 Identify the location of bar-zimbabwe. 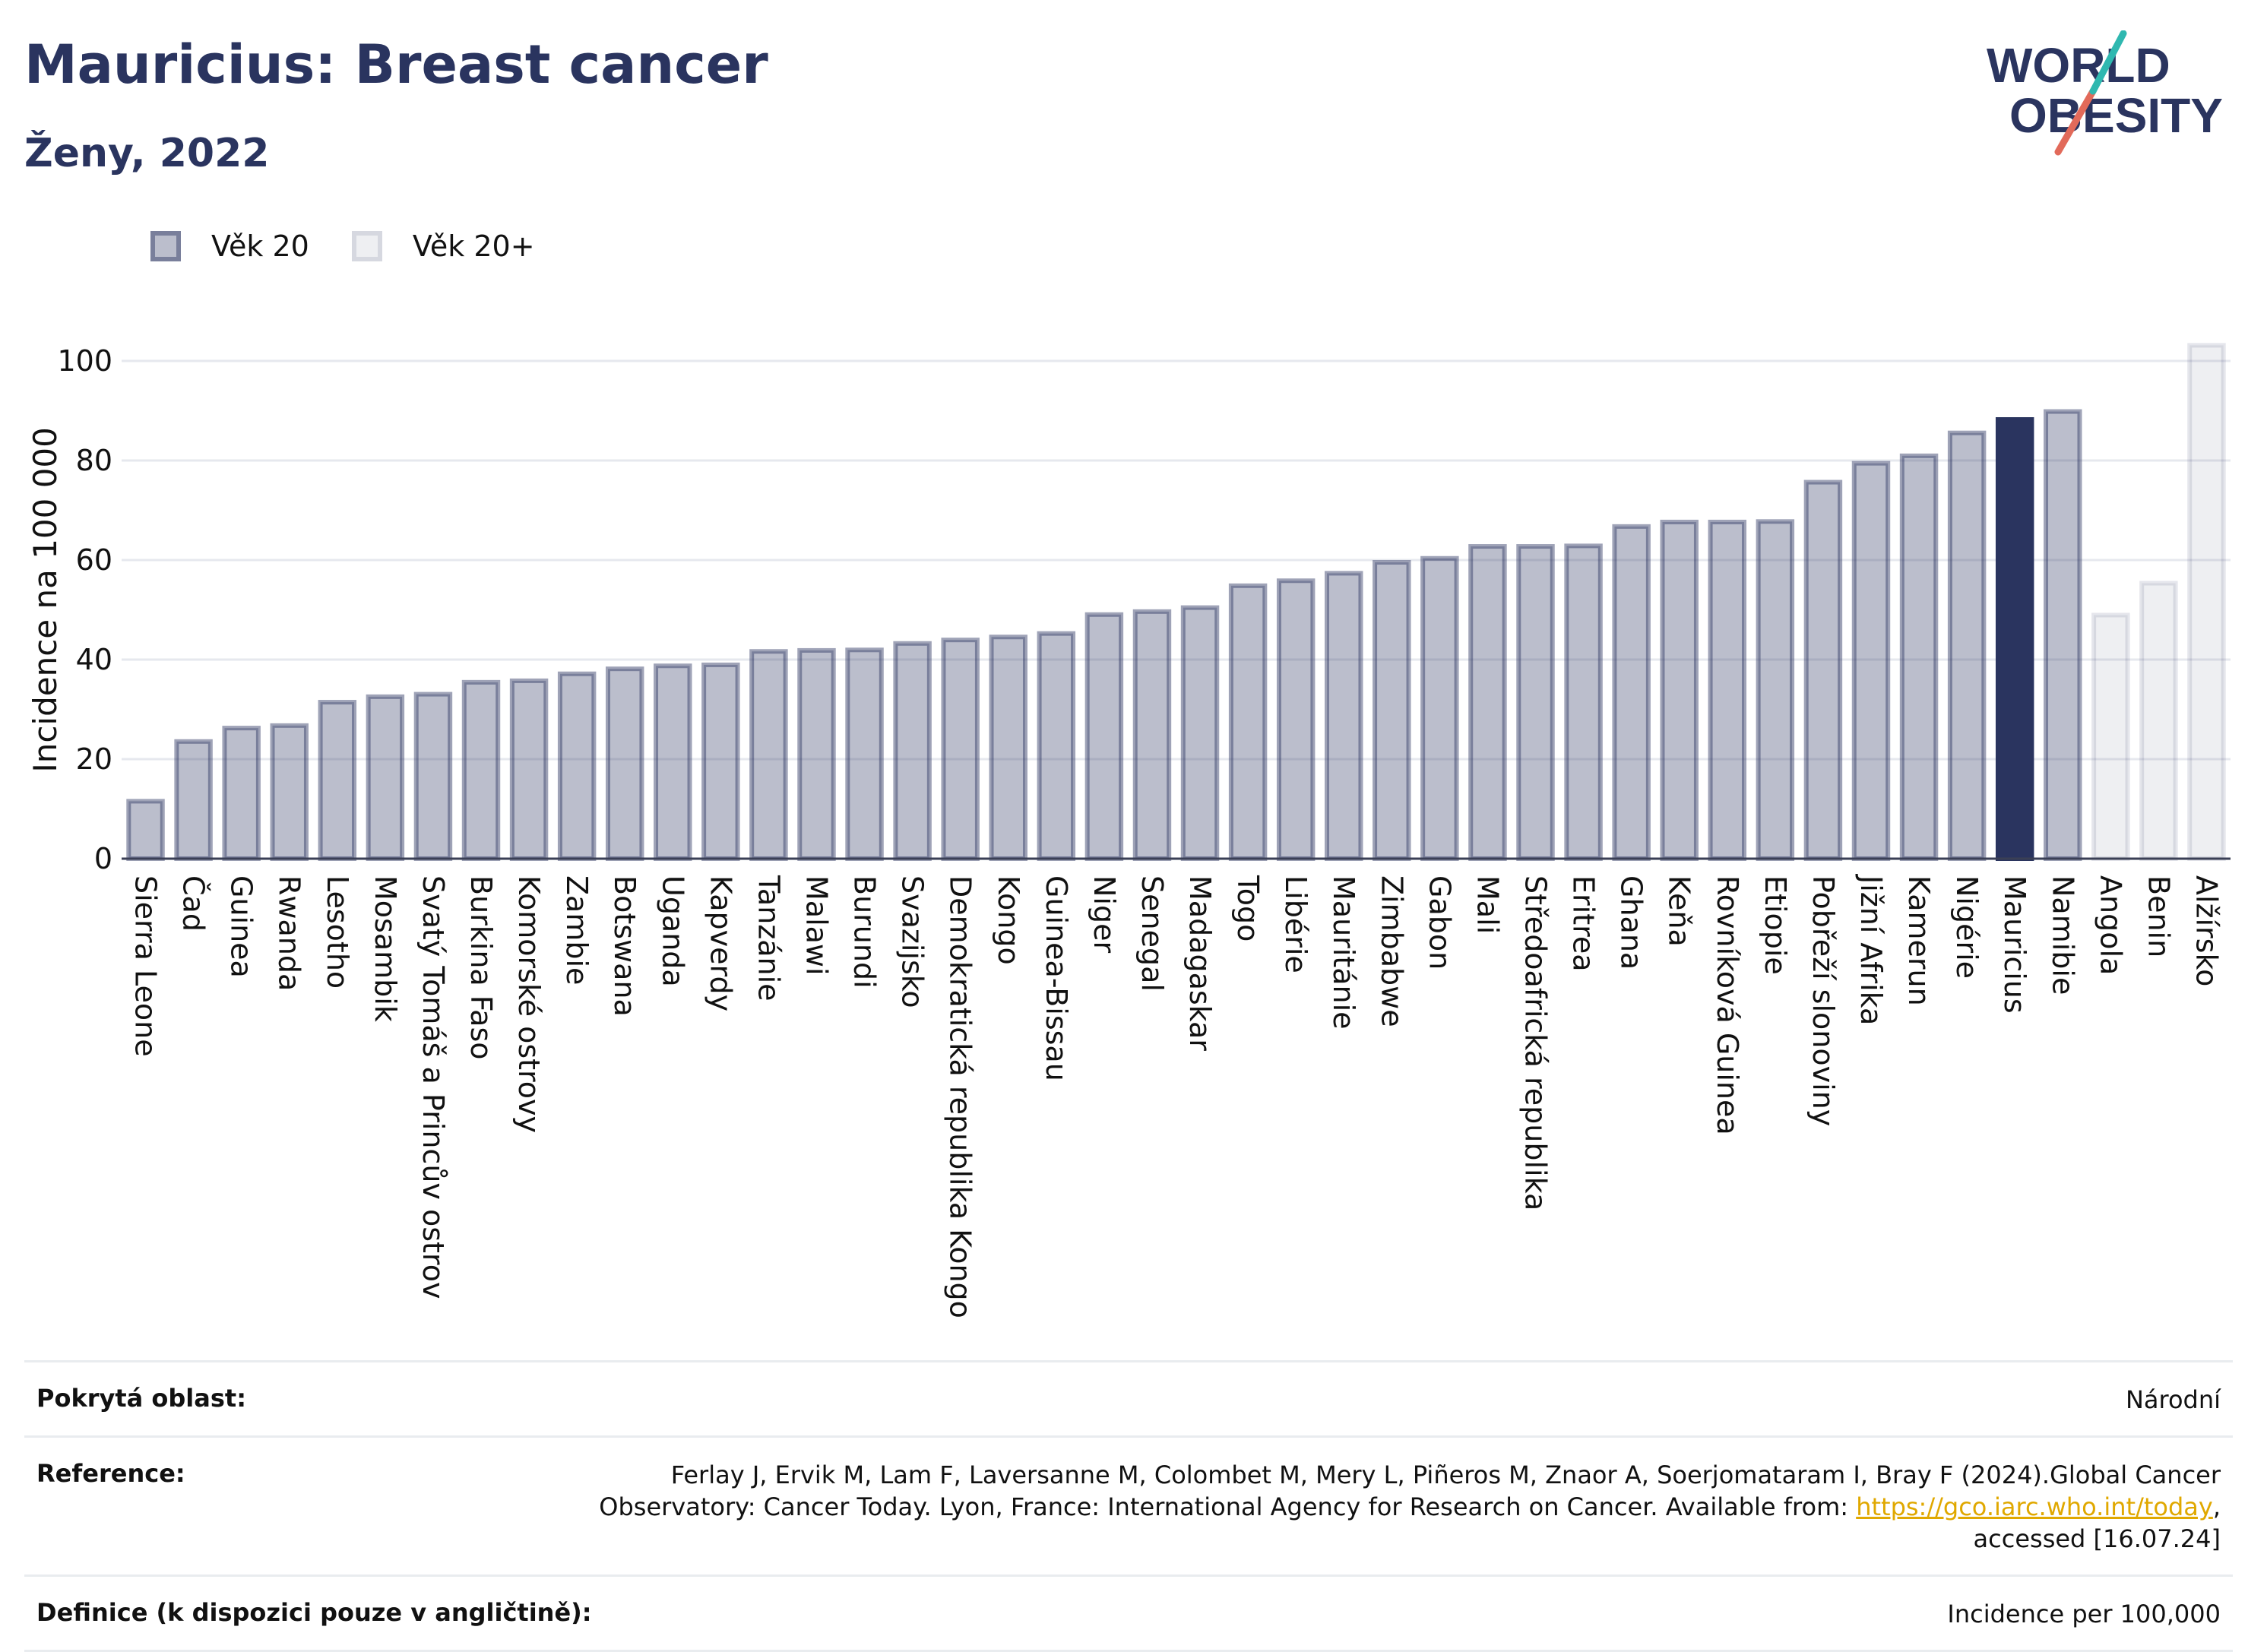
(1392, 710).